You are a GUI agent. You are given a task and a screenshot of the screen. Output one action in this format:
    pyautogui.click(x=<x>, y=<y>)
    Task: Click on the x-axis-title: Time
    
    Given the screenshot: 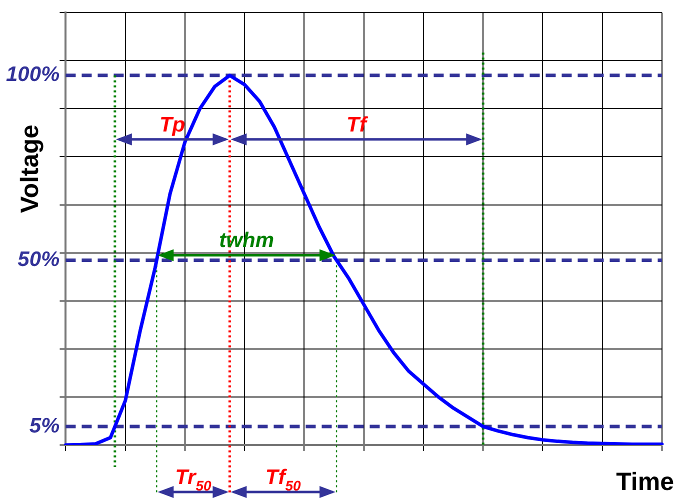 What is the action you would take?
    pyautogui.click(x=645, y=482)
    